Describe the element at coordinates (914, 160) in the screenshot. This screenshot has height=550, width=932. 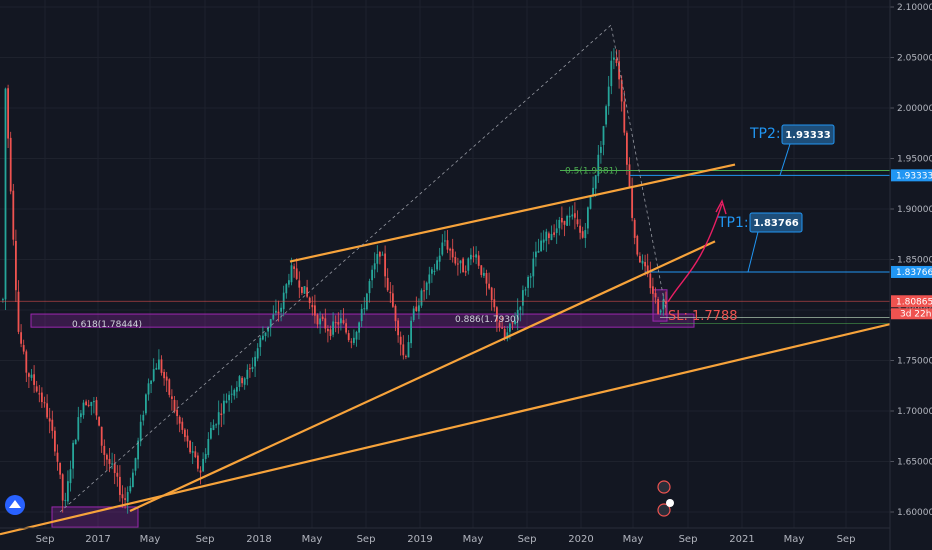
I see `y-tick-label: 1.95000` at that location.